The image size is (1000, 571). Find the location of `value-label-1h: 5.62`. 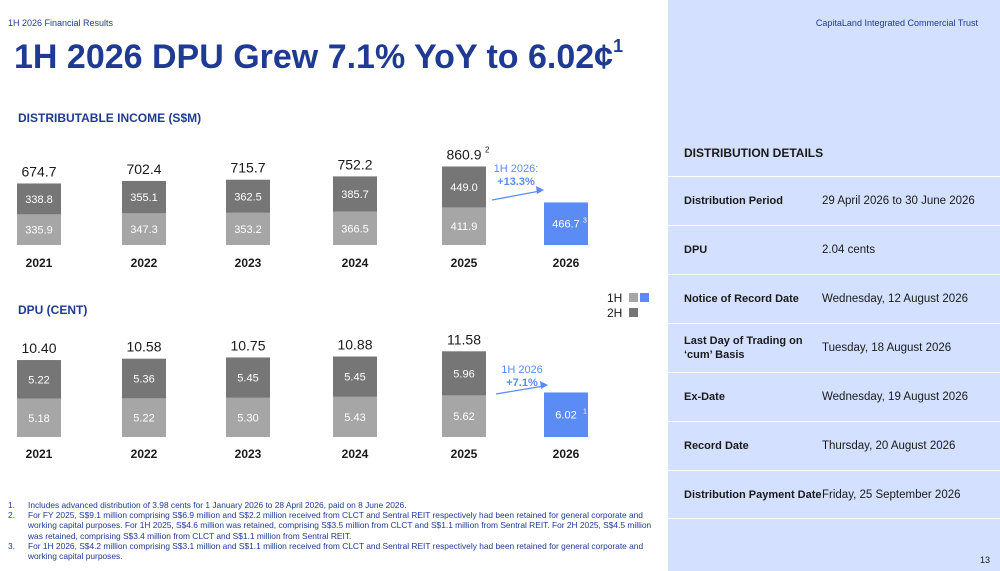

value-label-1h: 5.62 is located at coordinates (463, 417).